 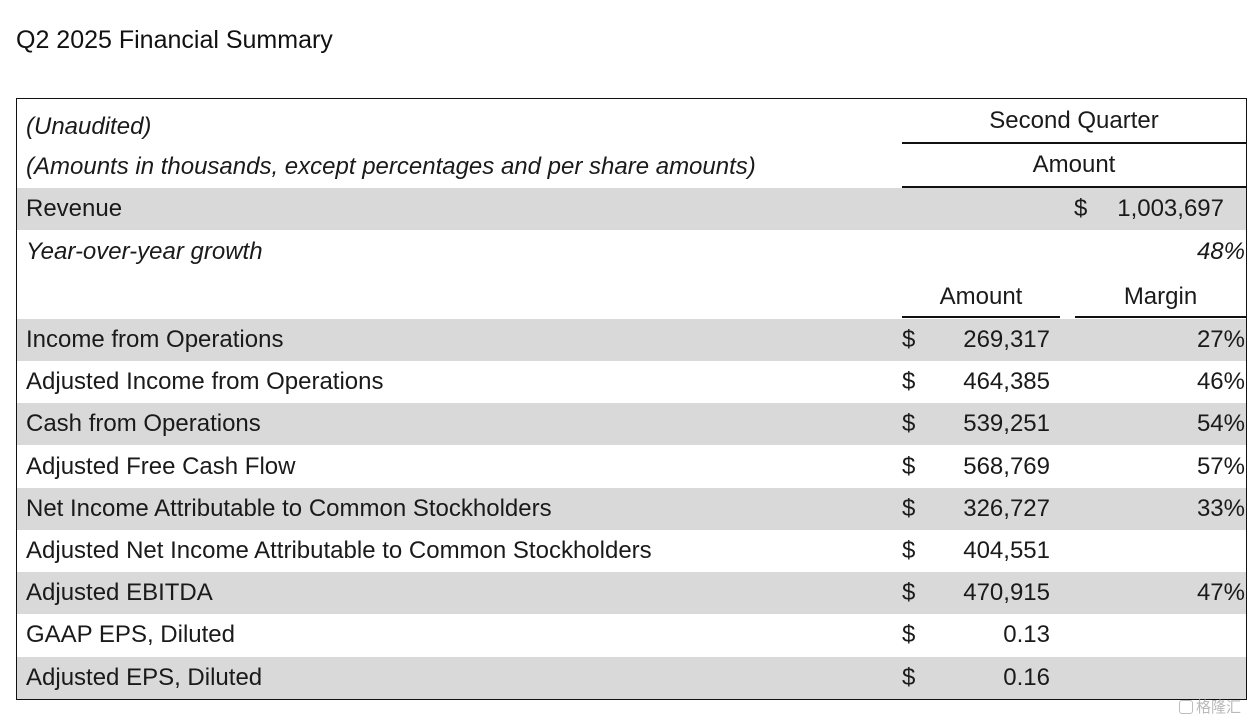 I want to click on revenue-currency: $, so click(x=1081, y=208).